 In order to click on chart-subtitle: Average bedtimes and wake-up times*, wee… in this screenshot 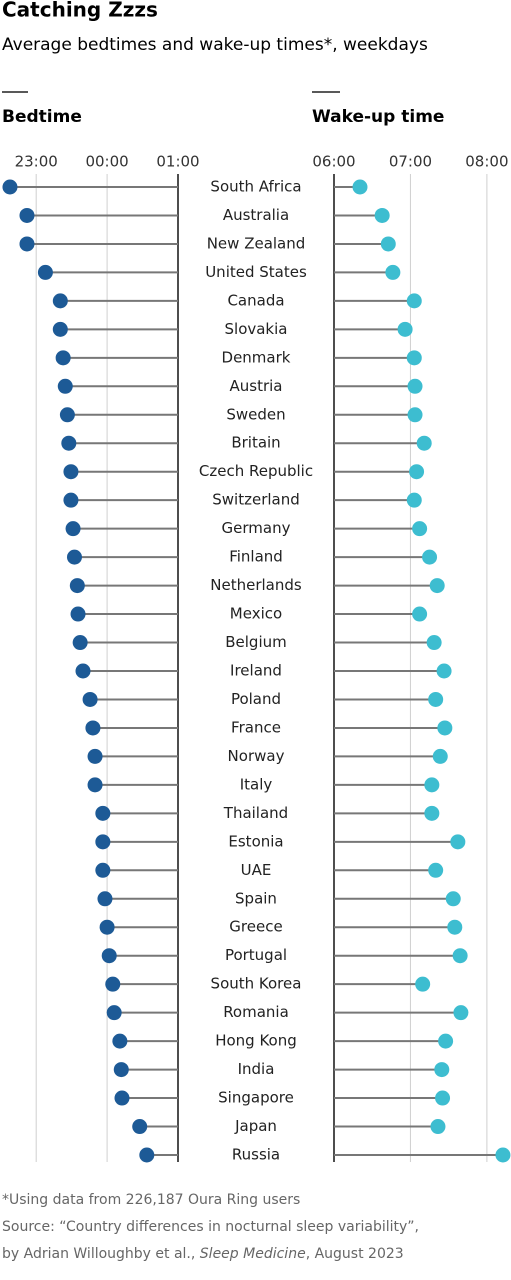, I will do `click(215, 45)`.